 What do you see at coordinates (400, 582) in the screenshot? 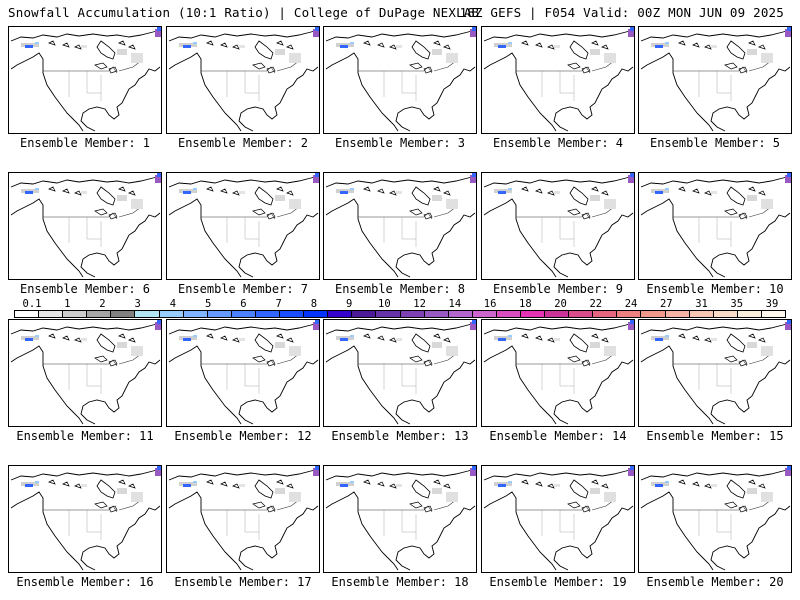
I see `ensemble-member-label: Ensemble Member: 18` at bounding box center [400, 582].